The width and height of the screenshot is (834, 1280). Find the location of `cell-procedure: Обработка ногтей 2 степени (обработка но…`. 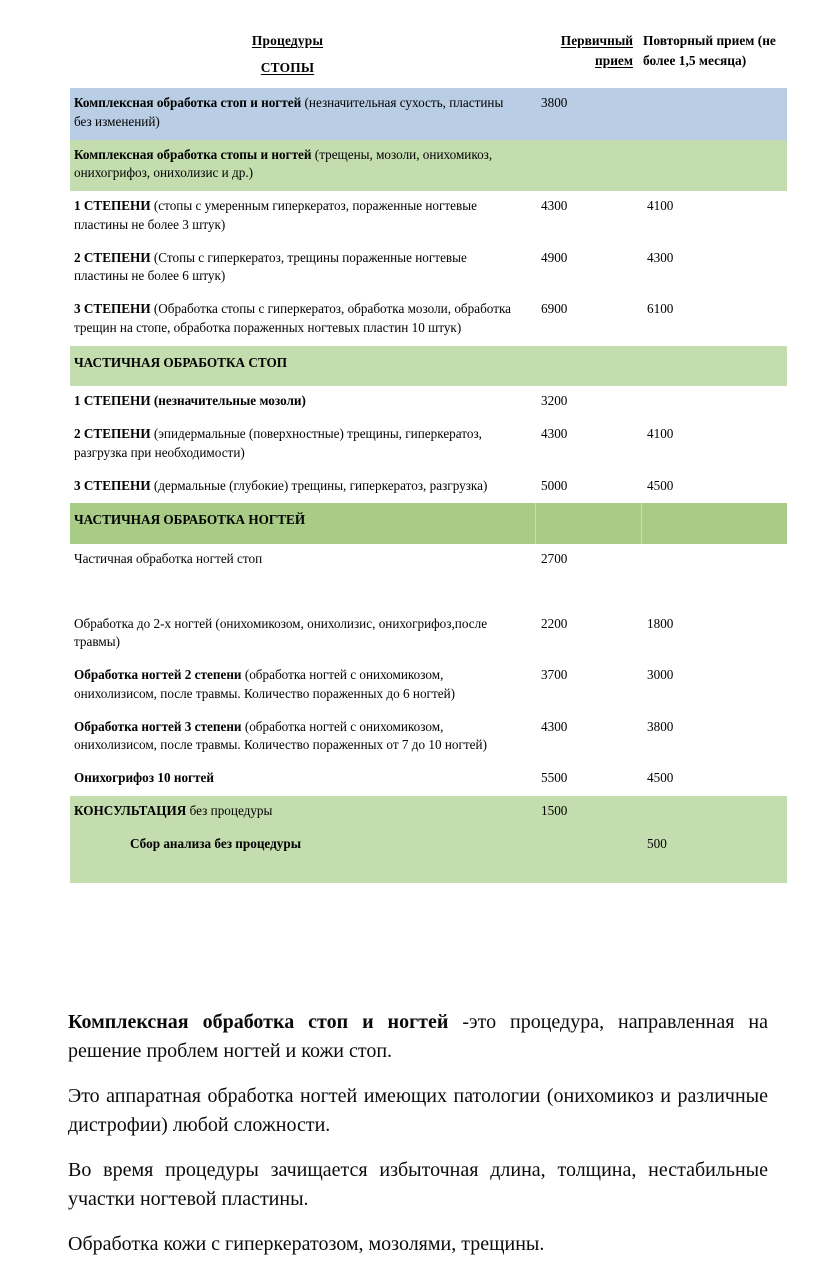

cell-procedure: Обработка ногтей 2 степени (обработка но… is located at coordinates (302, 686).